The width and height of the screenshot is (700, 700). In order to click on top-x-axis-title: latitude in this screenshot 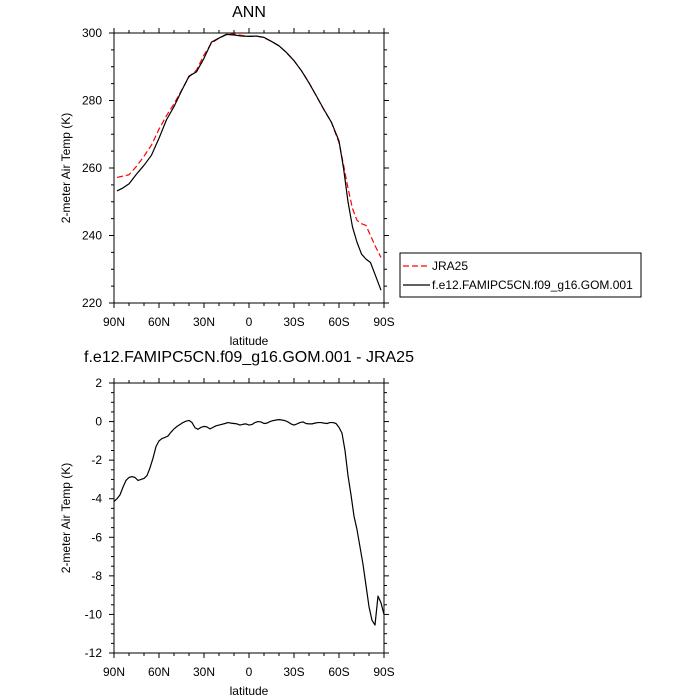, I will do `click(249, 341)`.